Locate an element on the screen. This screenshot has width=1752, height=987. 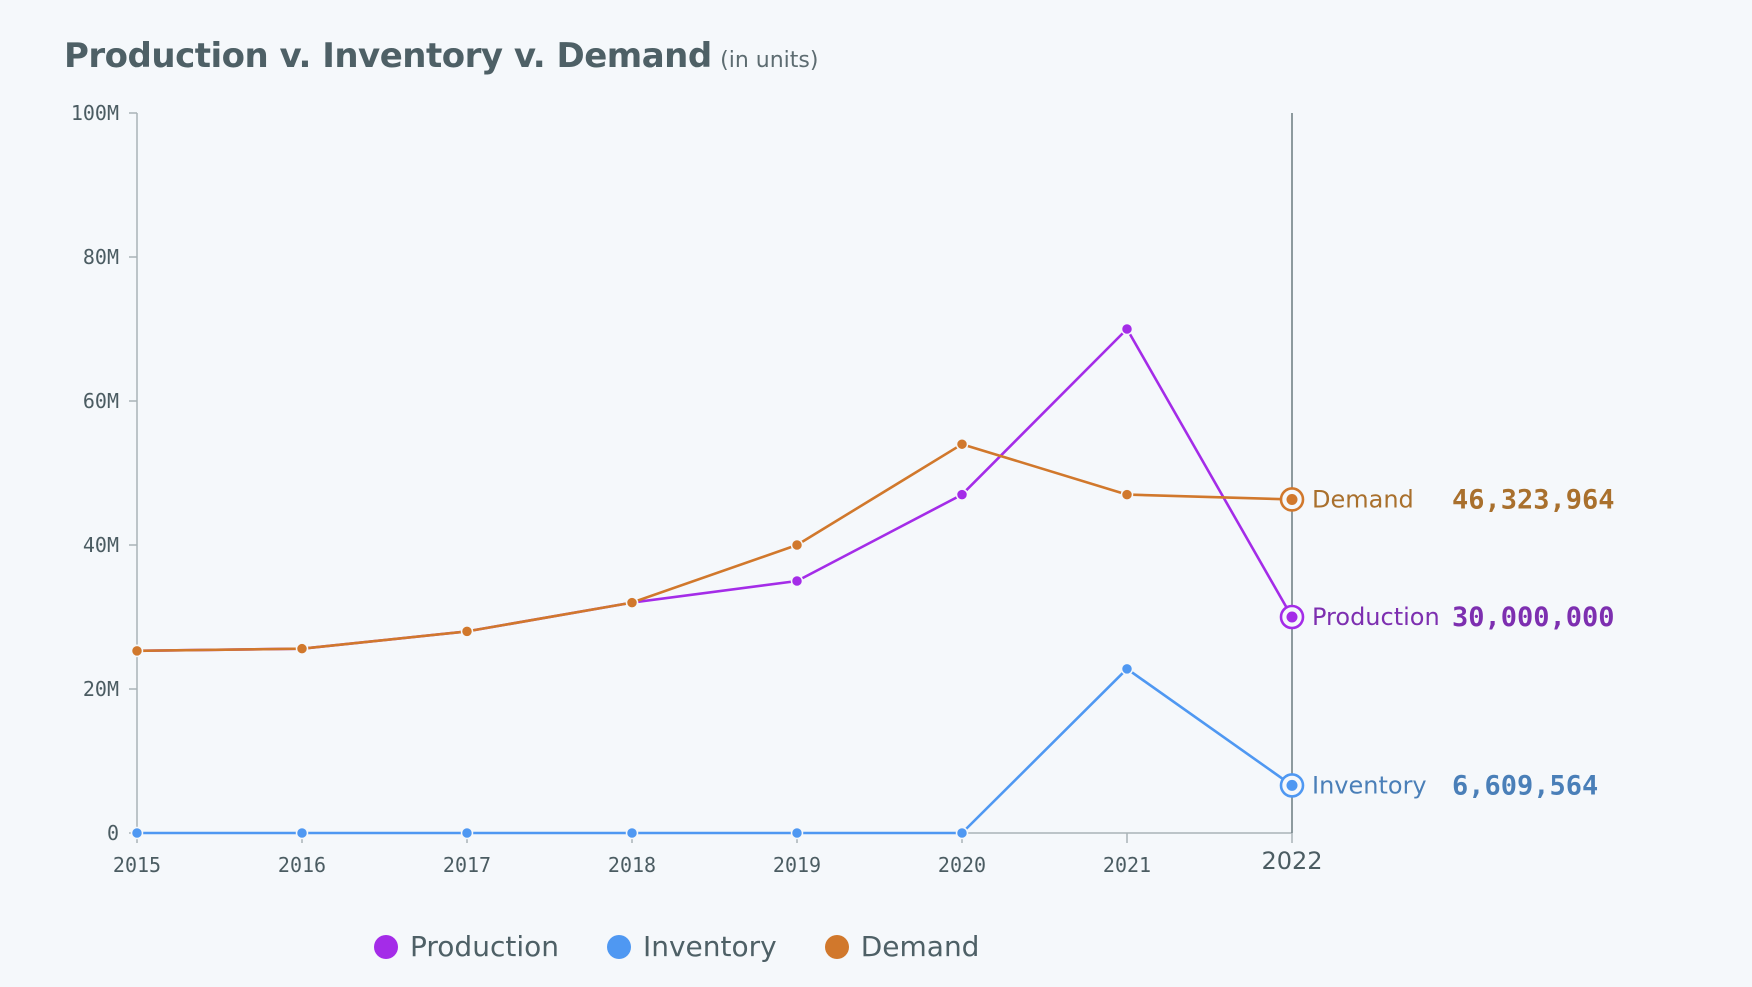
y-tick-label: 0 is located at coordinates (113, 833).